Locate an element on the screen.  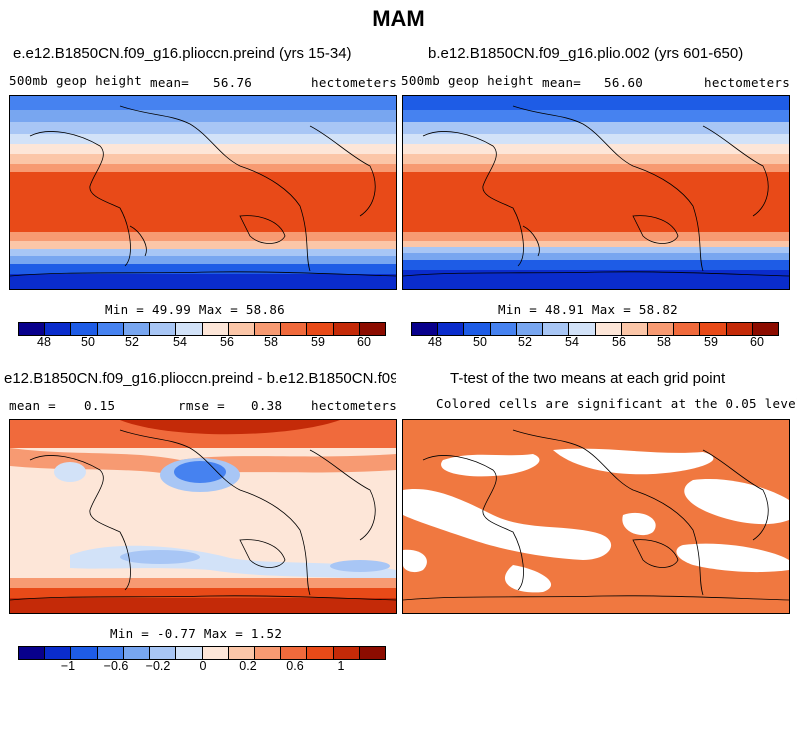
panel-1-colorbar is located at coordinates (202, 329).